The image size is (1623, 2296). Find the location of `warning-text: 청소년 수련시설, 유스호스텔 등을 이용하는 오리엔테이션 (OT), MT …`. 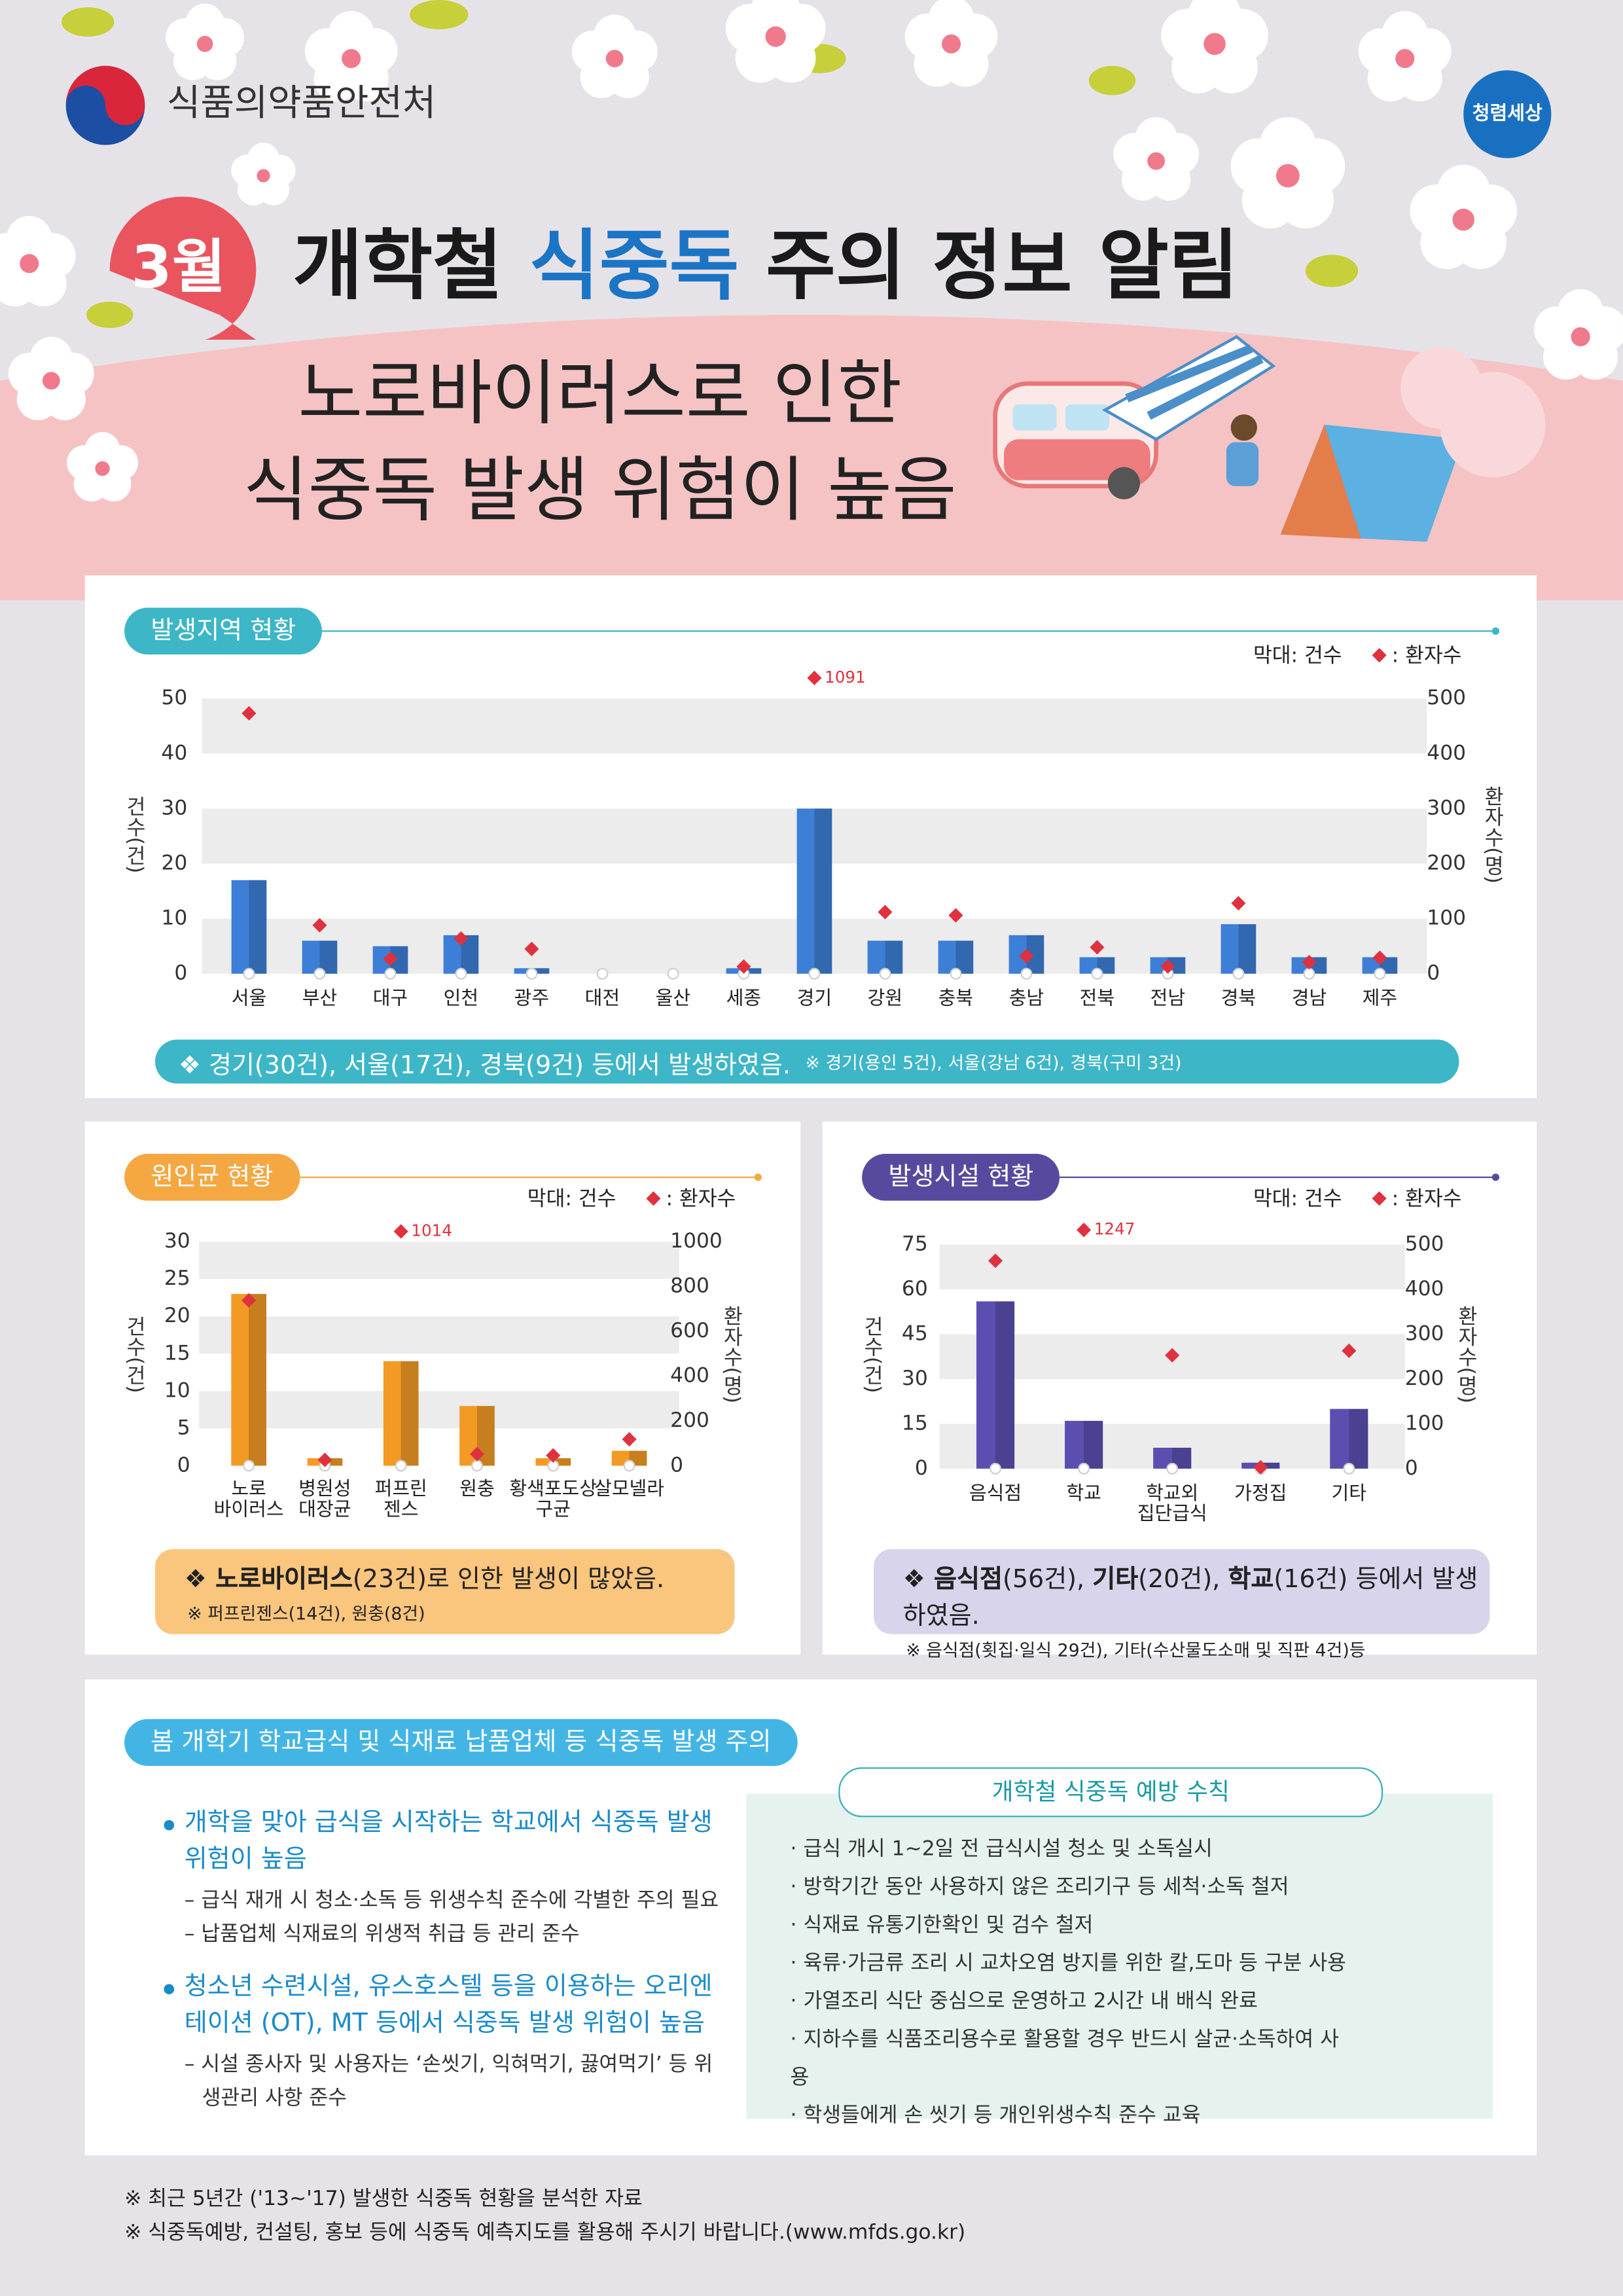

warning-text: 청소년 수련시설, 유스호스텔 등을 이용하는 오리엔테이션 (OT), MT … is located at coordinates (445, 2006).